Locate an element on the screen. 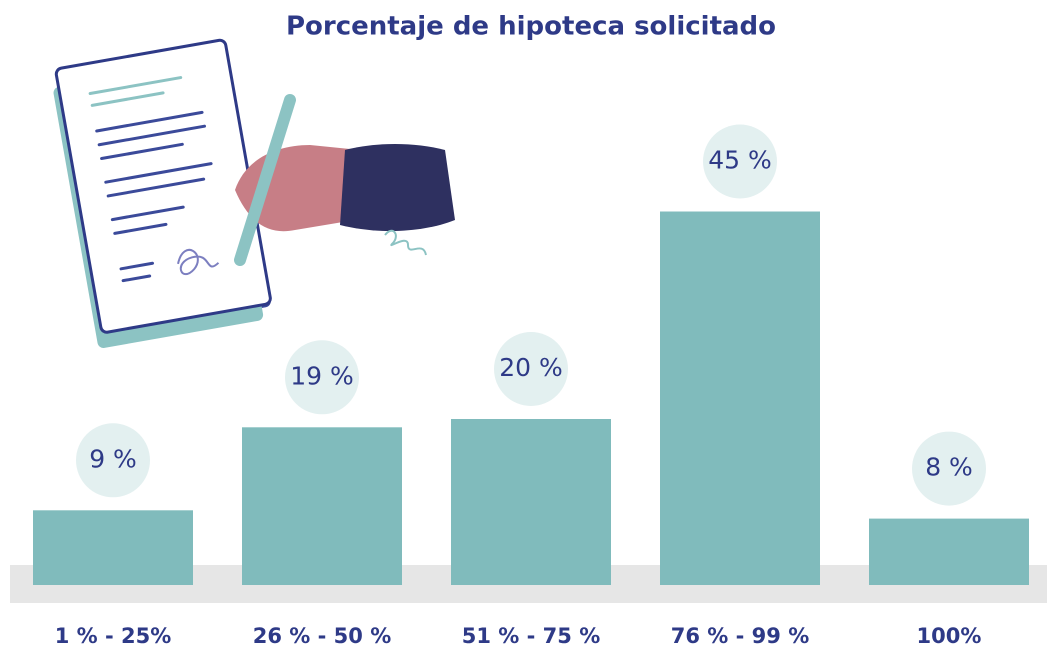 Image resolution: width=1047 pixels, height=651 pixels. value-label: 20 % is located at coordinates (531, 367).